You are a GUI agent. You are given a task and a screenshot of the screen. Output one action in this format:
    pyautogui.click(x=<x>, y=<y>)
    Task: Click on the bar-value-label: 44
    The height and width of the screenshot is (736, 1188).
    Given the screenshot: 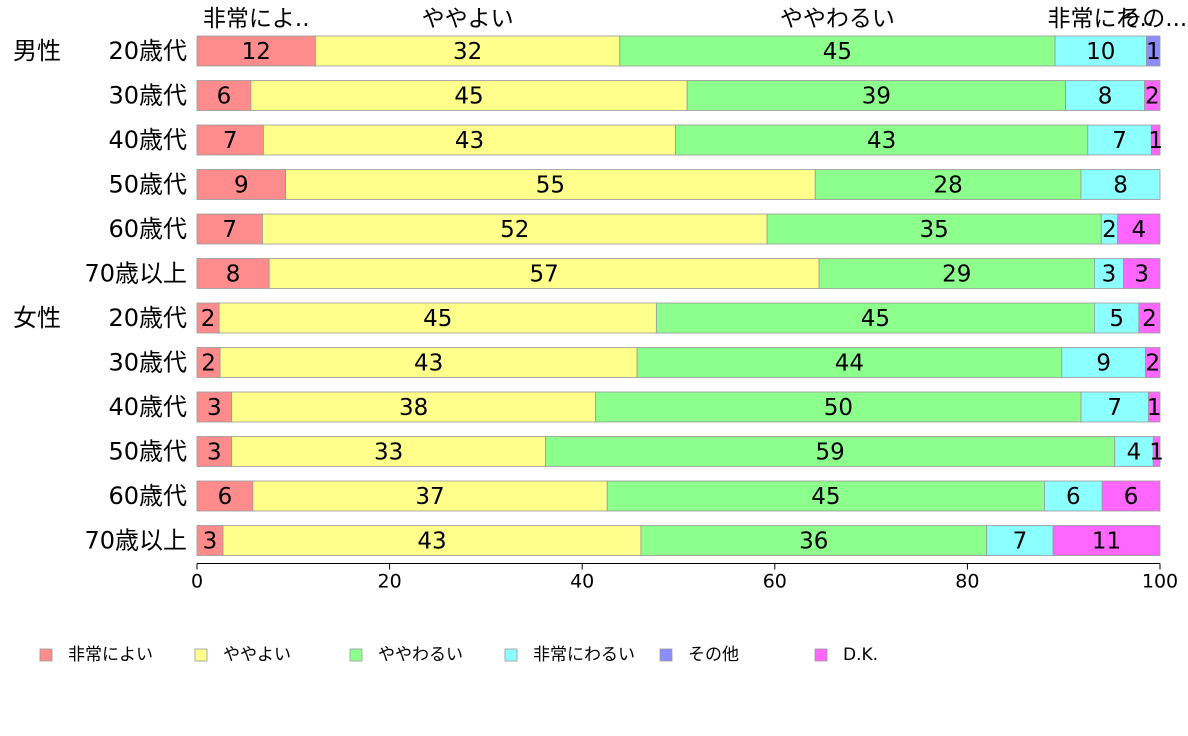 What is the action you would take?
    pyautogui.click(x=849, y=364)
    